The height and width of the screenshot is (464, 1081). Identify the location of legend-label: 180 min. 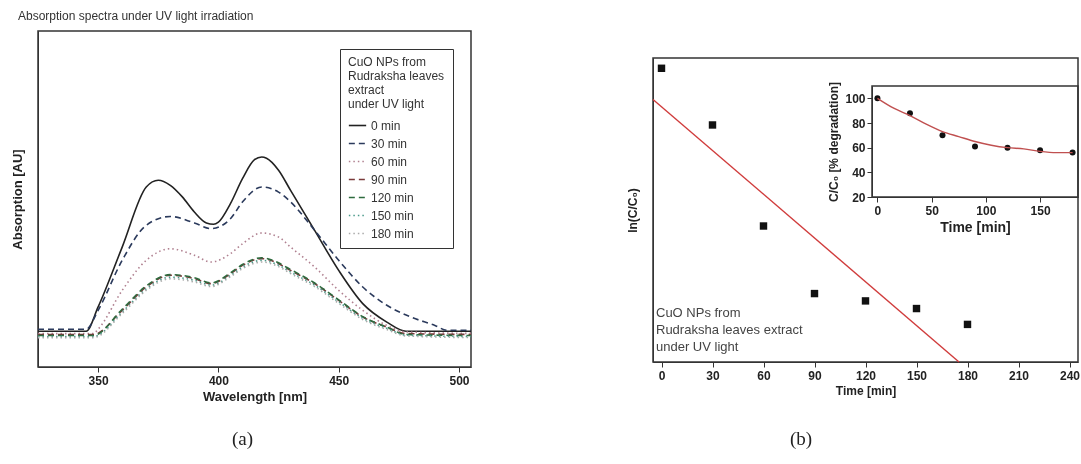
(392, 233).